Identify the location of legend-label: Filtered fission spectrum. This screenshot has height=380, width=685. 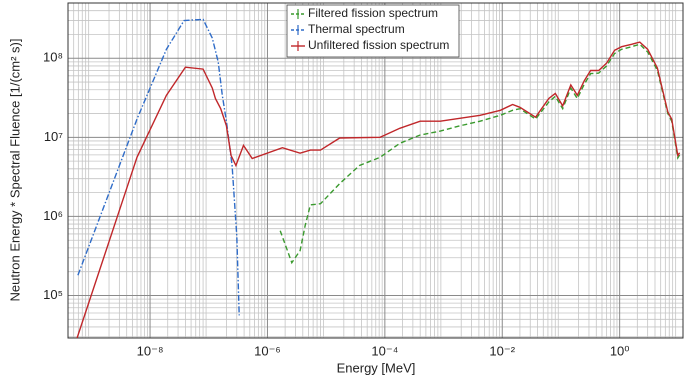
(373, 13).